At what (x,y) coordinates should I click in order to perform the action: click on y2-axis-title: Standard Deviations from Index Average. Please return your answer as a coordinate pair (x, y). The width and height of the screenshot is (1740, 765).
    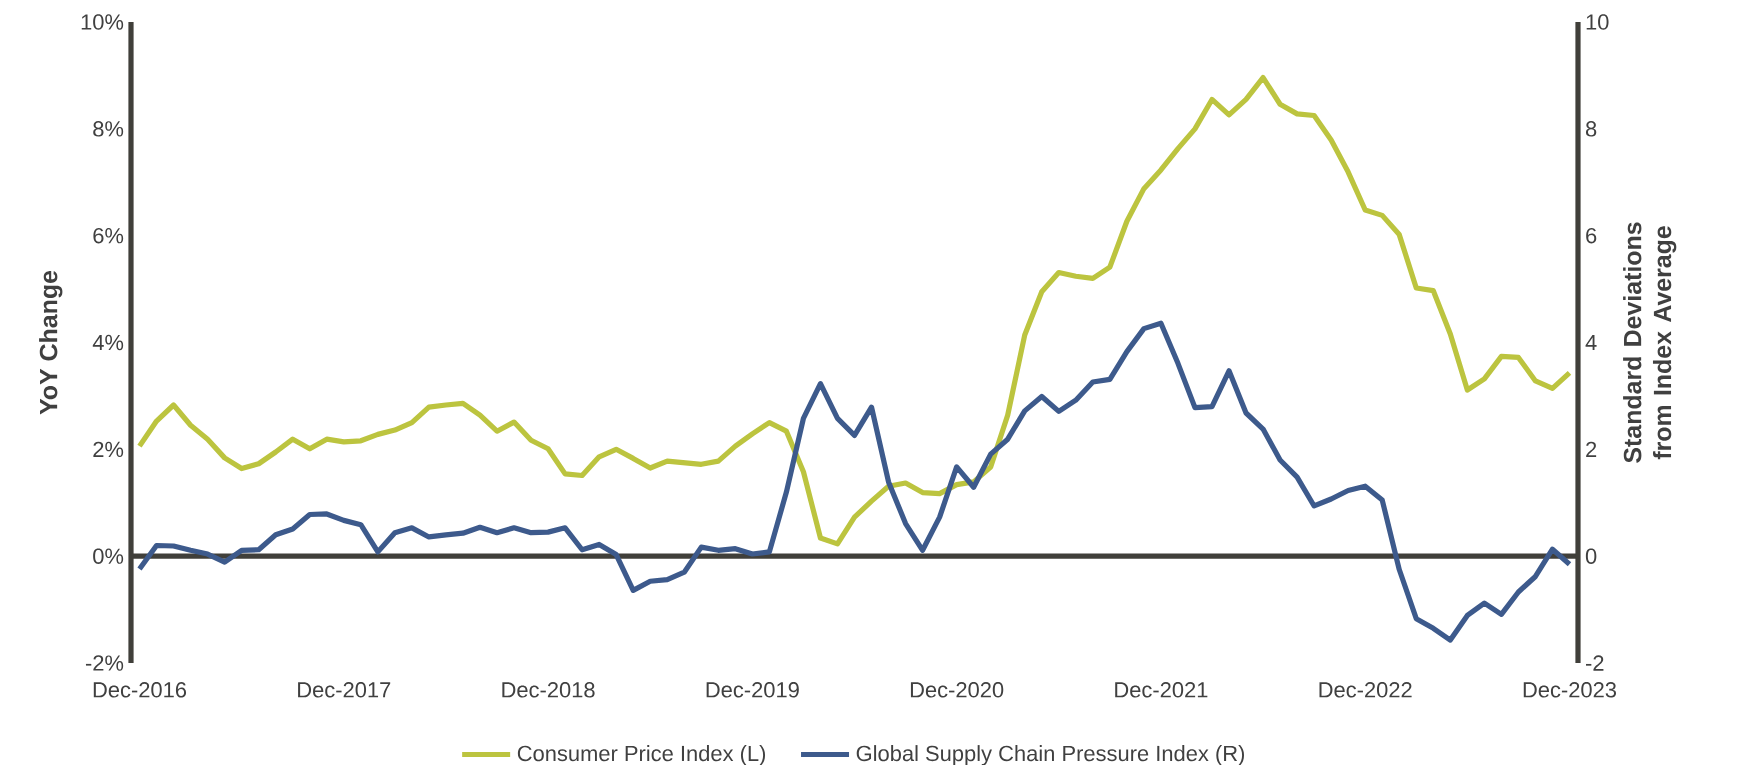
    Looking at the image, I should click on (1650, 342).